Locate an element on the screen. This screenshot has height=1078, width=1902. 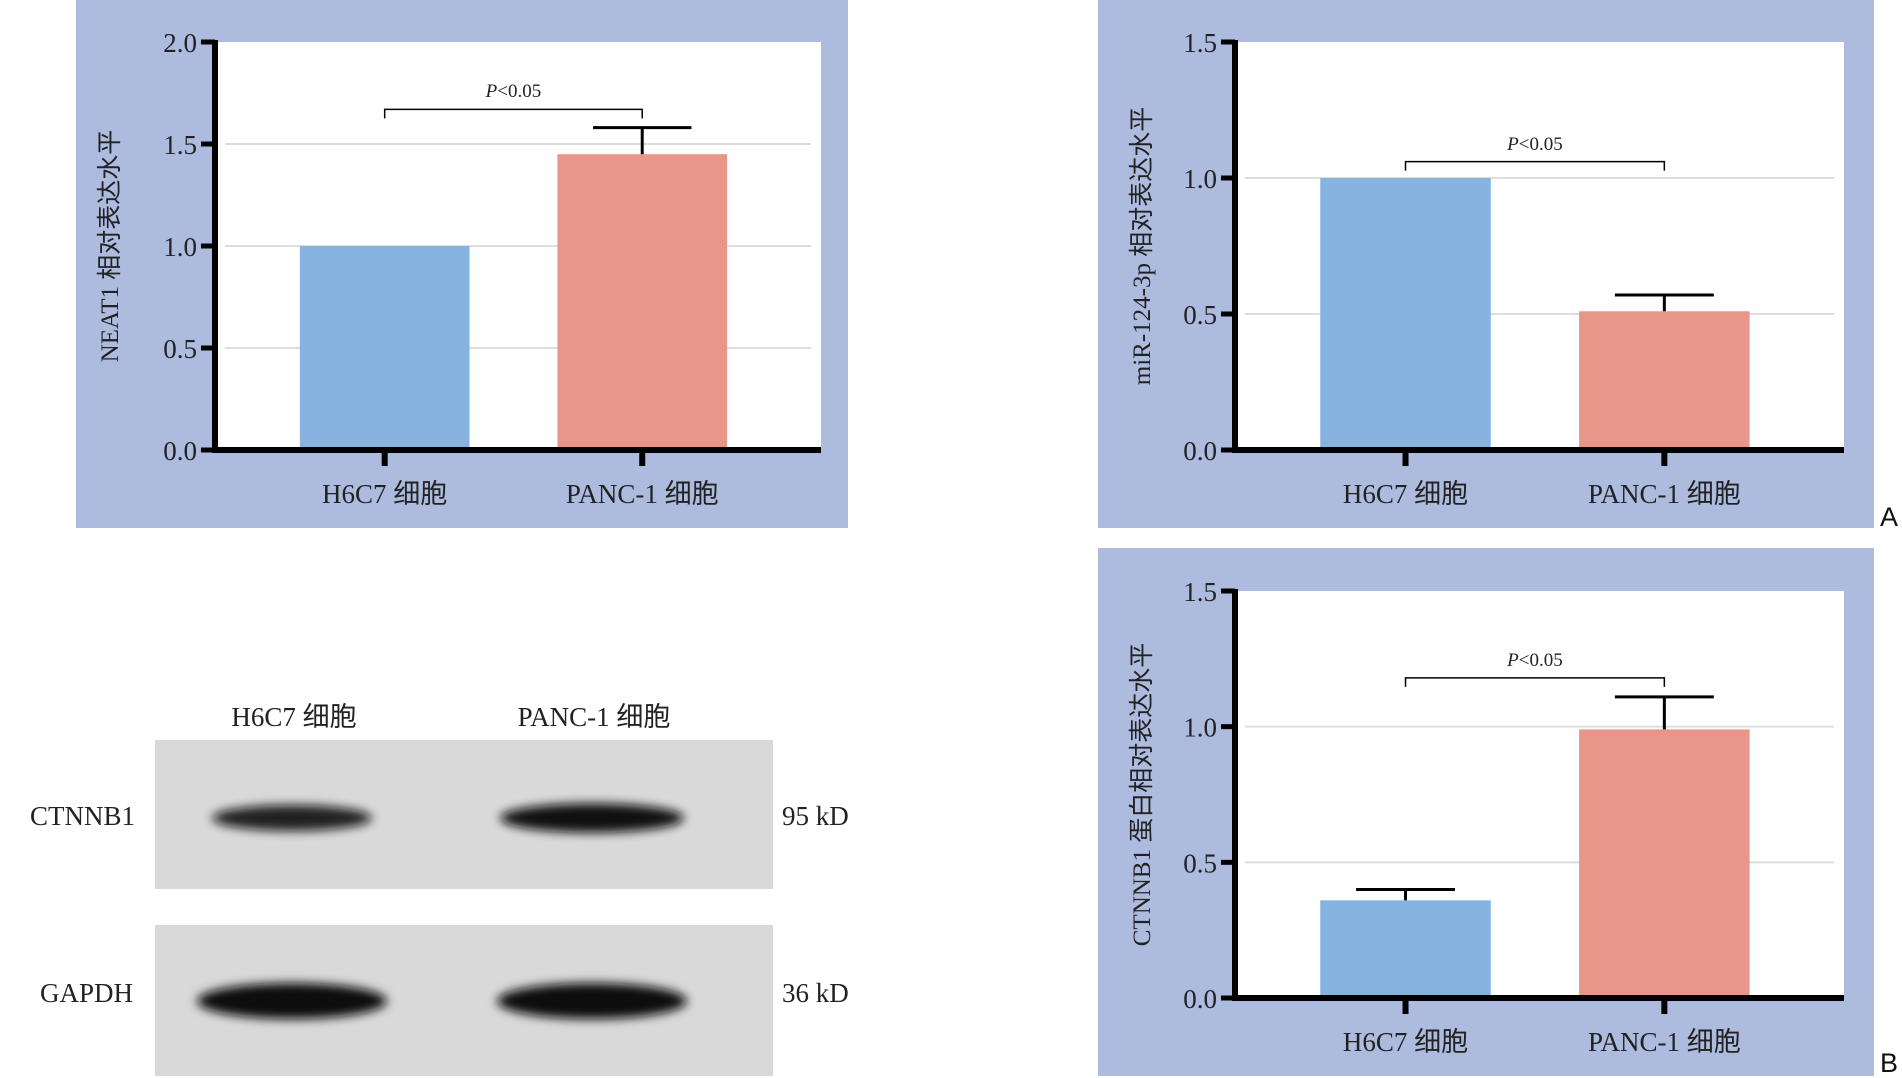
blot-protein-label: GAPDH is located at coordinates (86, 993).